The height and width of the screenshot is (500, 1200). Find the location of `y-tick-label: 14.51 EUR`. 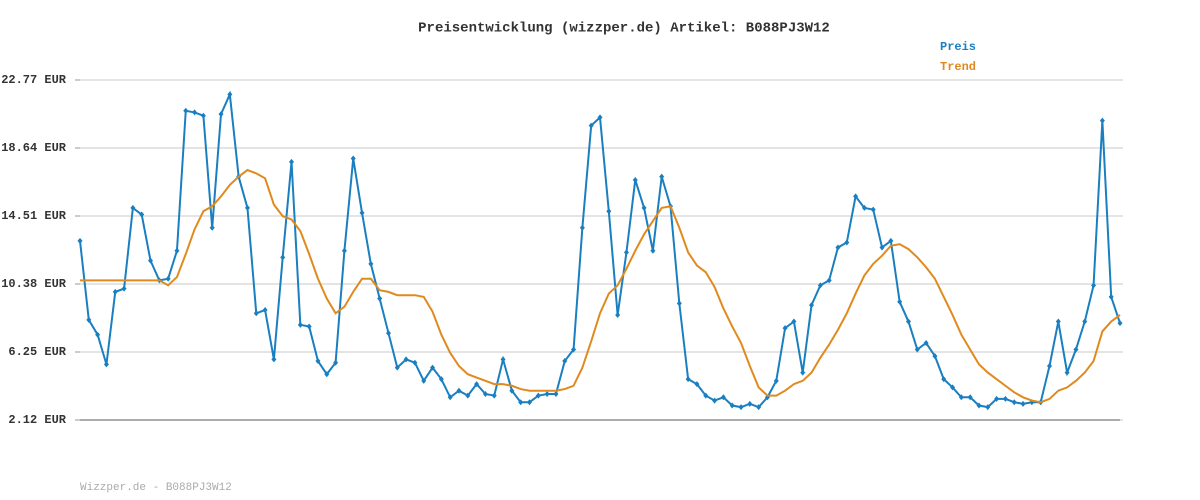

y-tick-label: 14.51 EUR is located at coordinates (34, 216).